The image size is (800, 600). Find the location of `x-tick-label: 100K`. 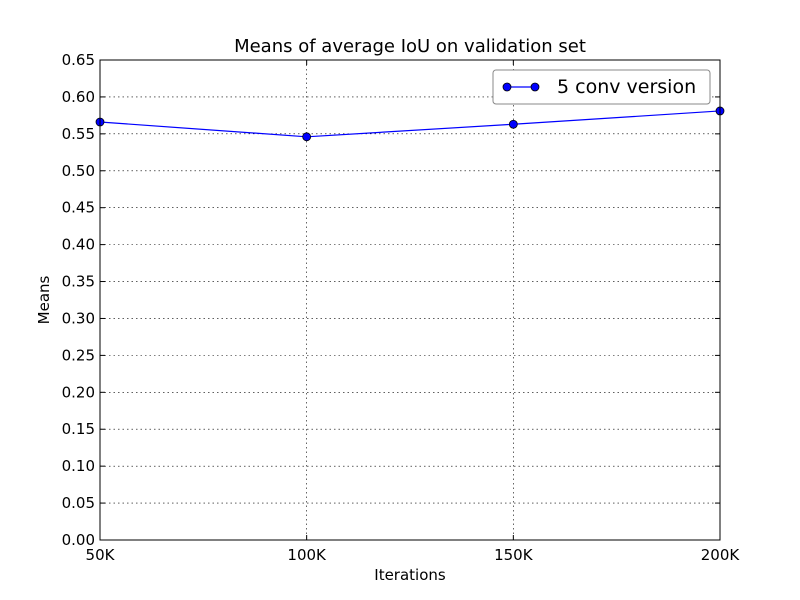

x-tick-label: 100K is located at coordinates (307, 555).